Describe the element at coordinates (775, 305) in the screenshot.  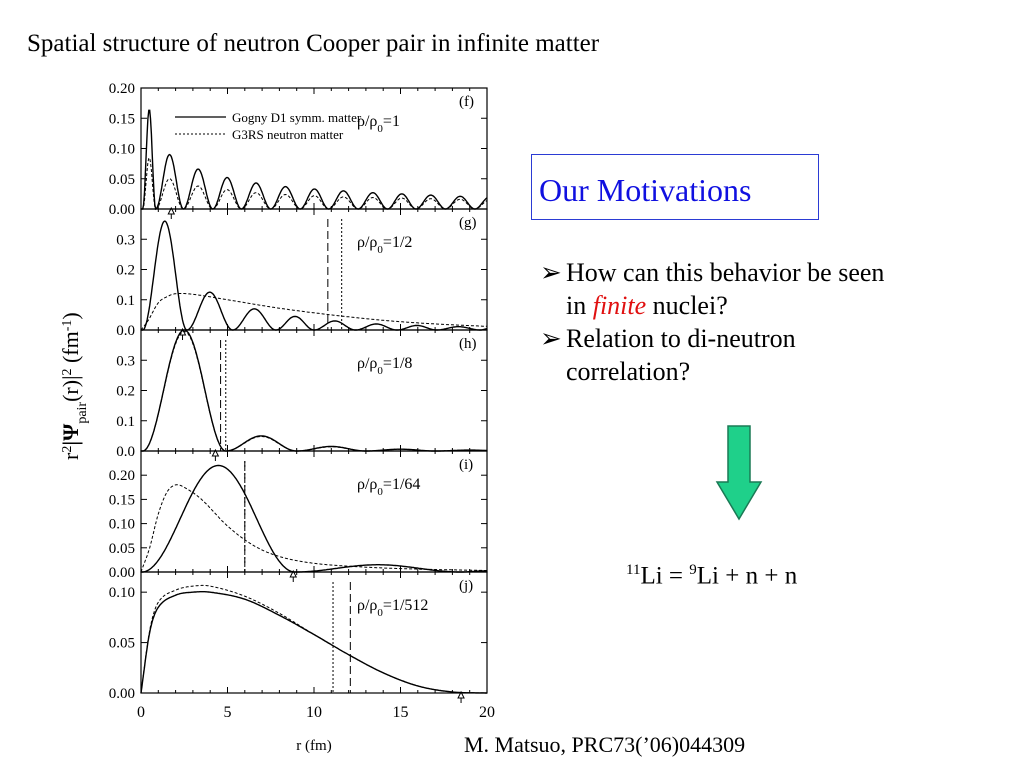
I see `bullet-continuation: in finite nuclei?` at that location.